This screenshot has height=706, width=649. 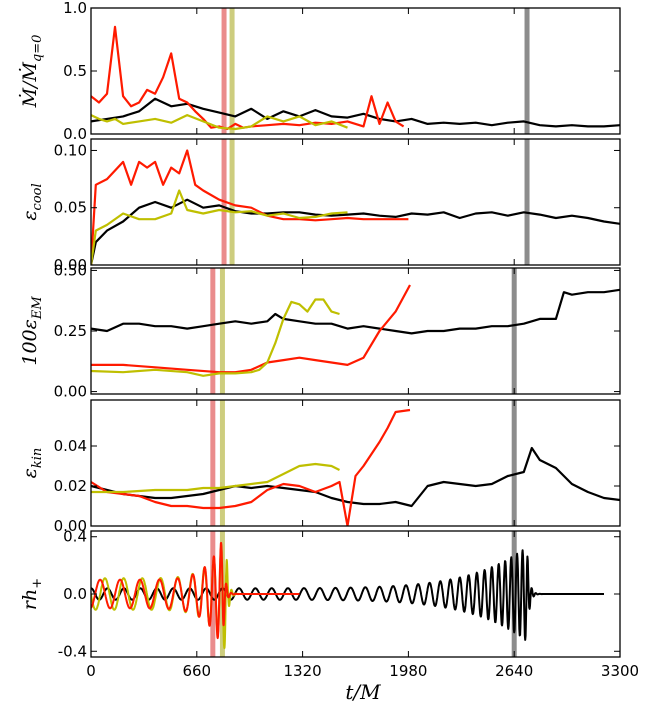 What do you see at coordinates (29, 85) in the screenshot?
I see `y-axis-label-main: Ṁ/Ṁ` at bounding box center [29, 85].